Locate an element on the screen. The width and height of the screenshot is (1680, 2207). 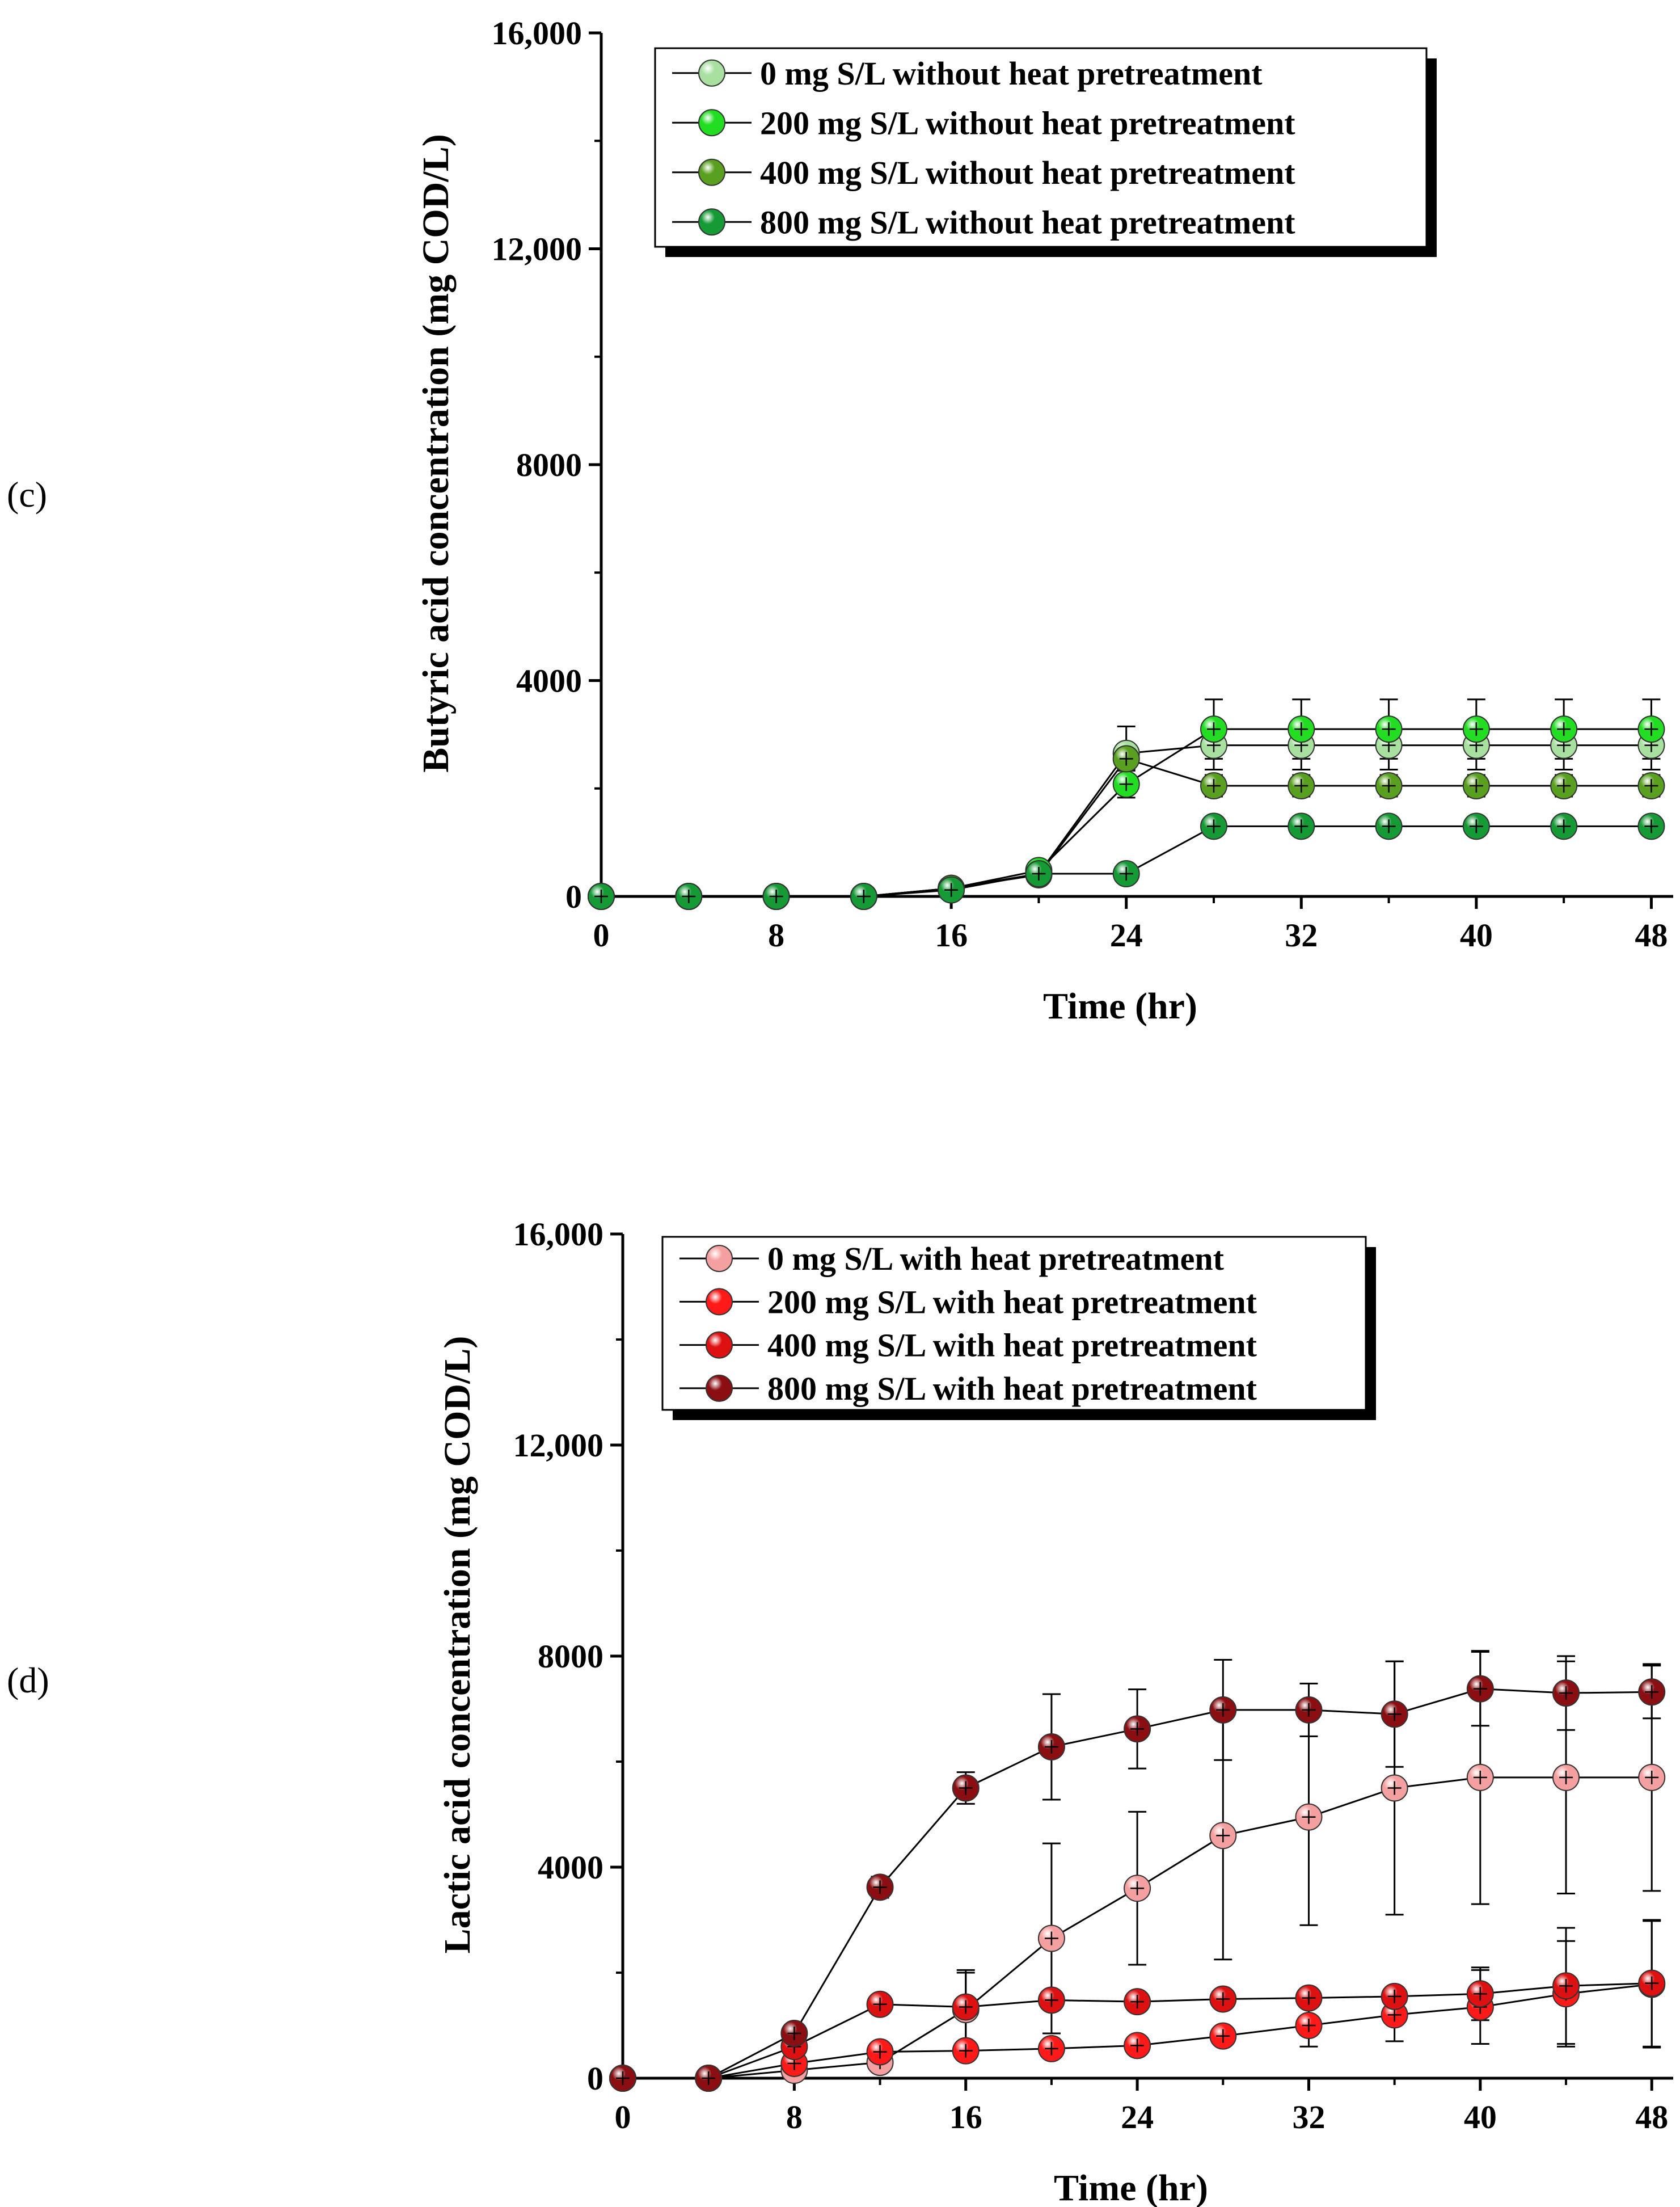
legend-label: 400 mg S/L with heat pretreatment is located at coordinates (1012, 1345).